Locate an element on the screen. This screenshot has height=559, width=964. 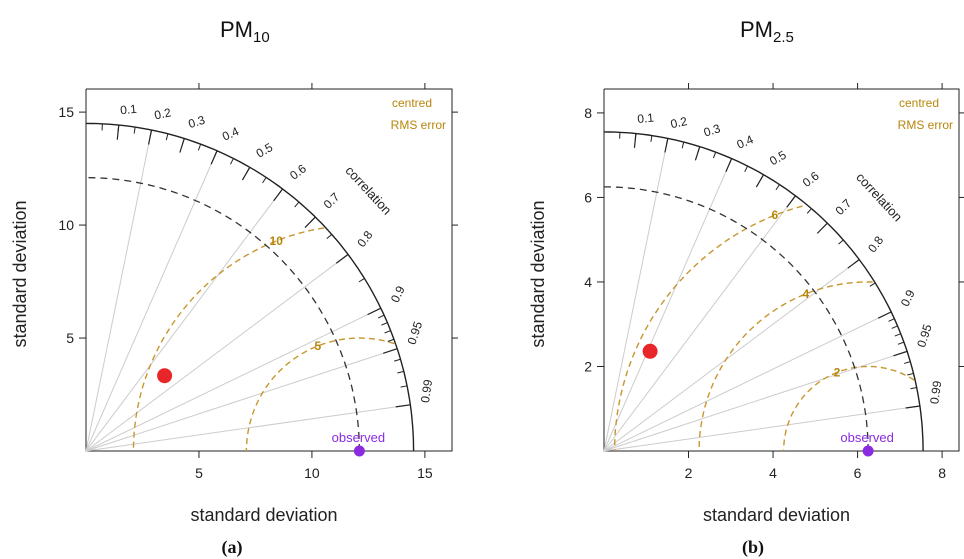
x-axis-tick-label: 8 is located at coordinates (942, 473).